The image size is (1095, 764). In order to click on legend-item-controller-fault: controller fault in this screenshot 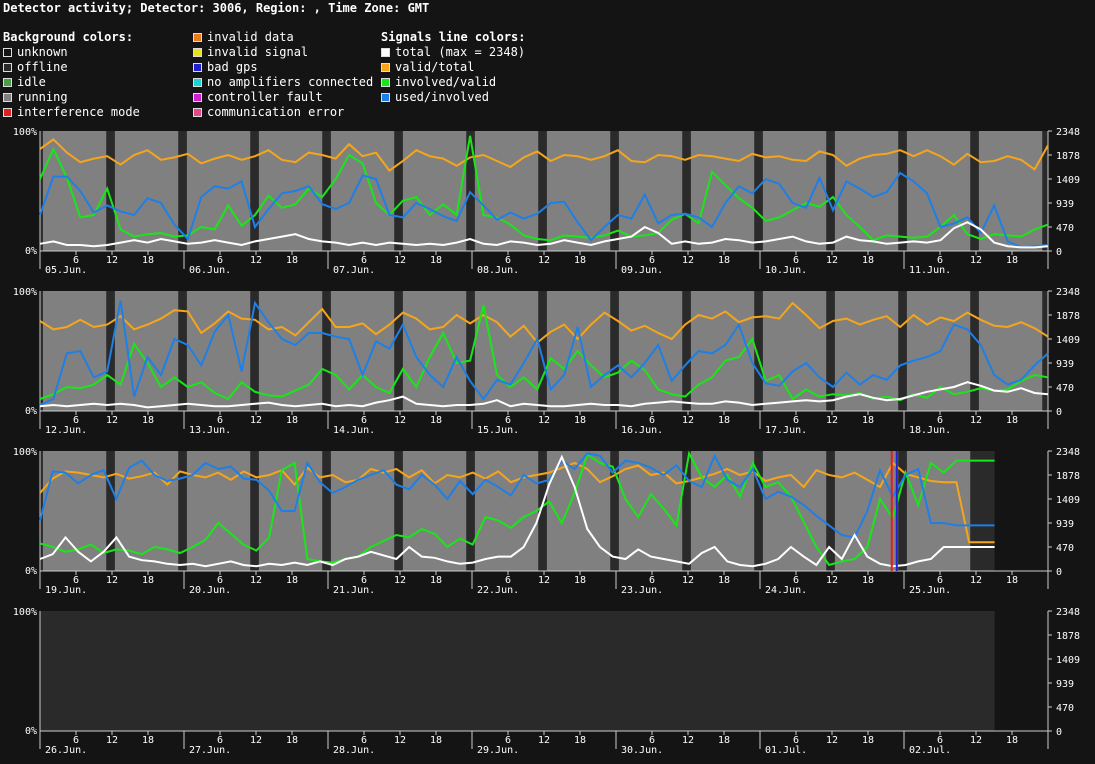, I will do `click(283, 97)`.